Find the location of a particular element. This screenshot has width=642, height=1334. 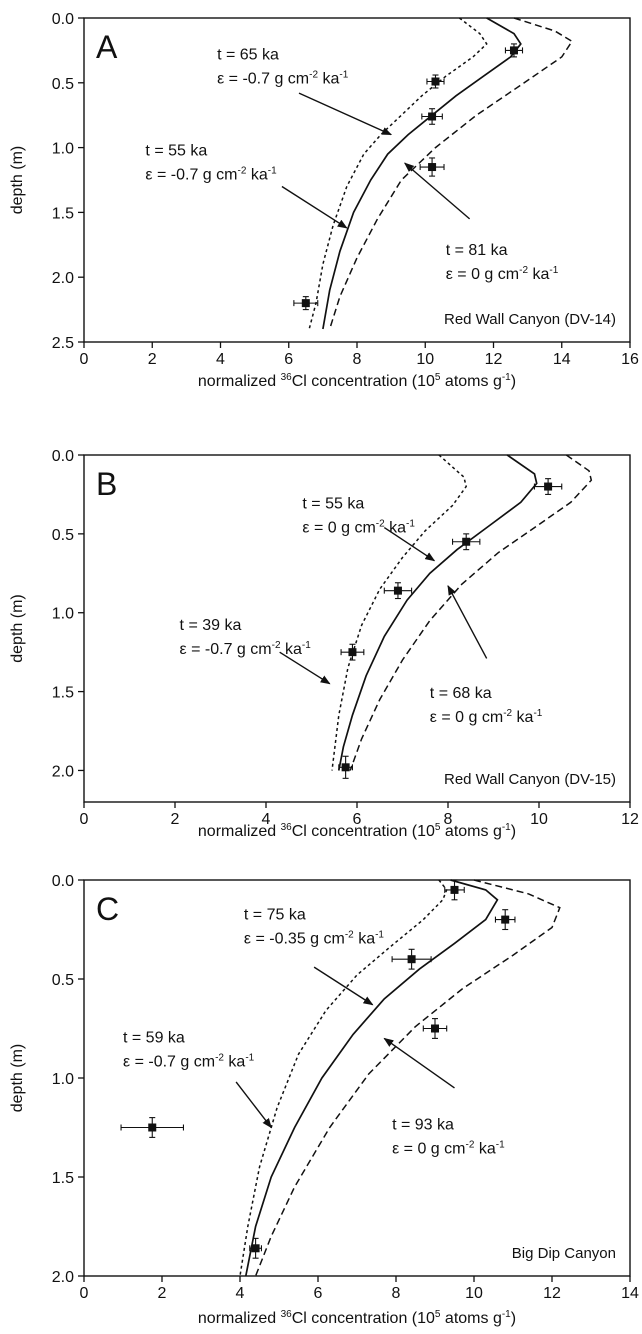

annotation-age: t = 75 ka is located at coordinates (275, 915).